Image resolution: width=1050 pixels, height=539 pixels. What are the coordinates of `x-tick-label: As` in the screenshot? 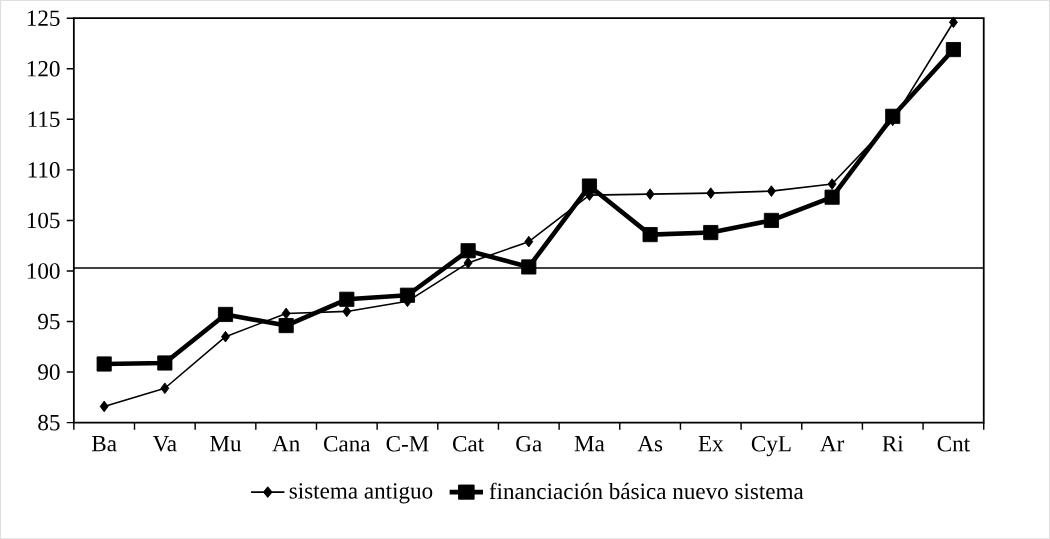 It's located at (650, 443).